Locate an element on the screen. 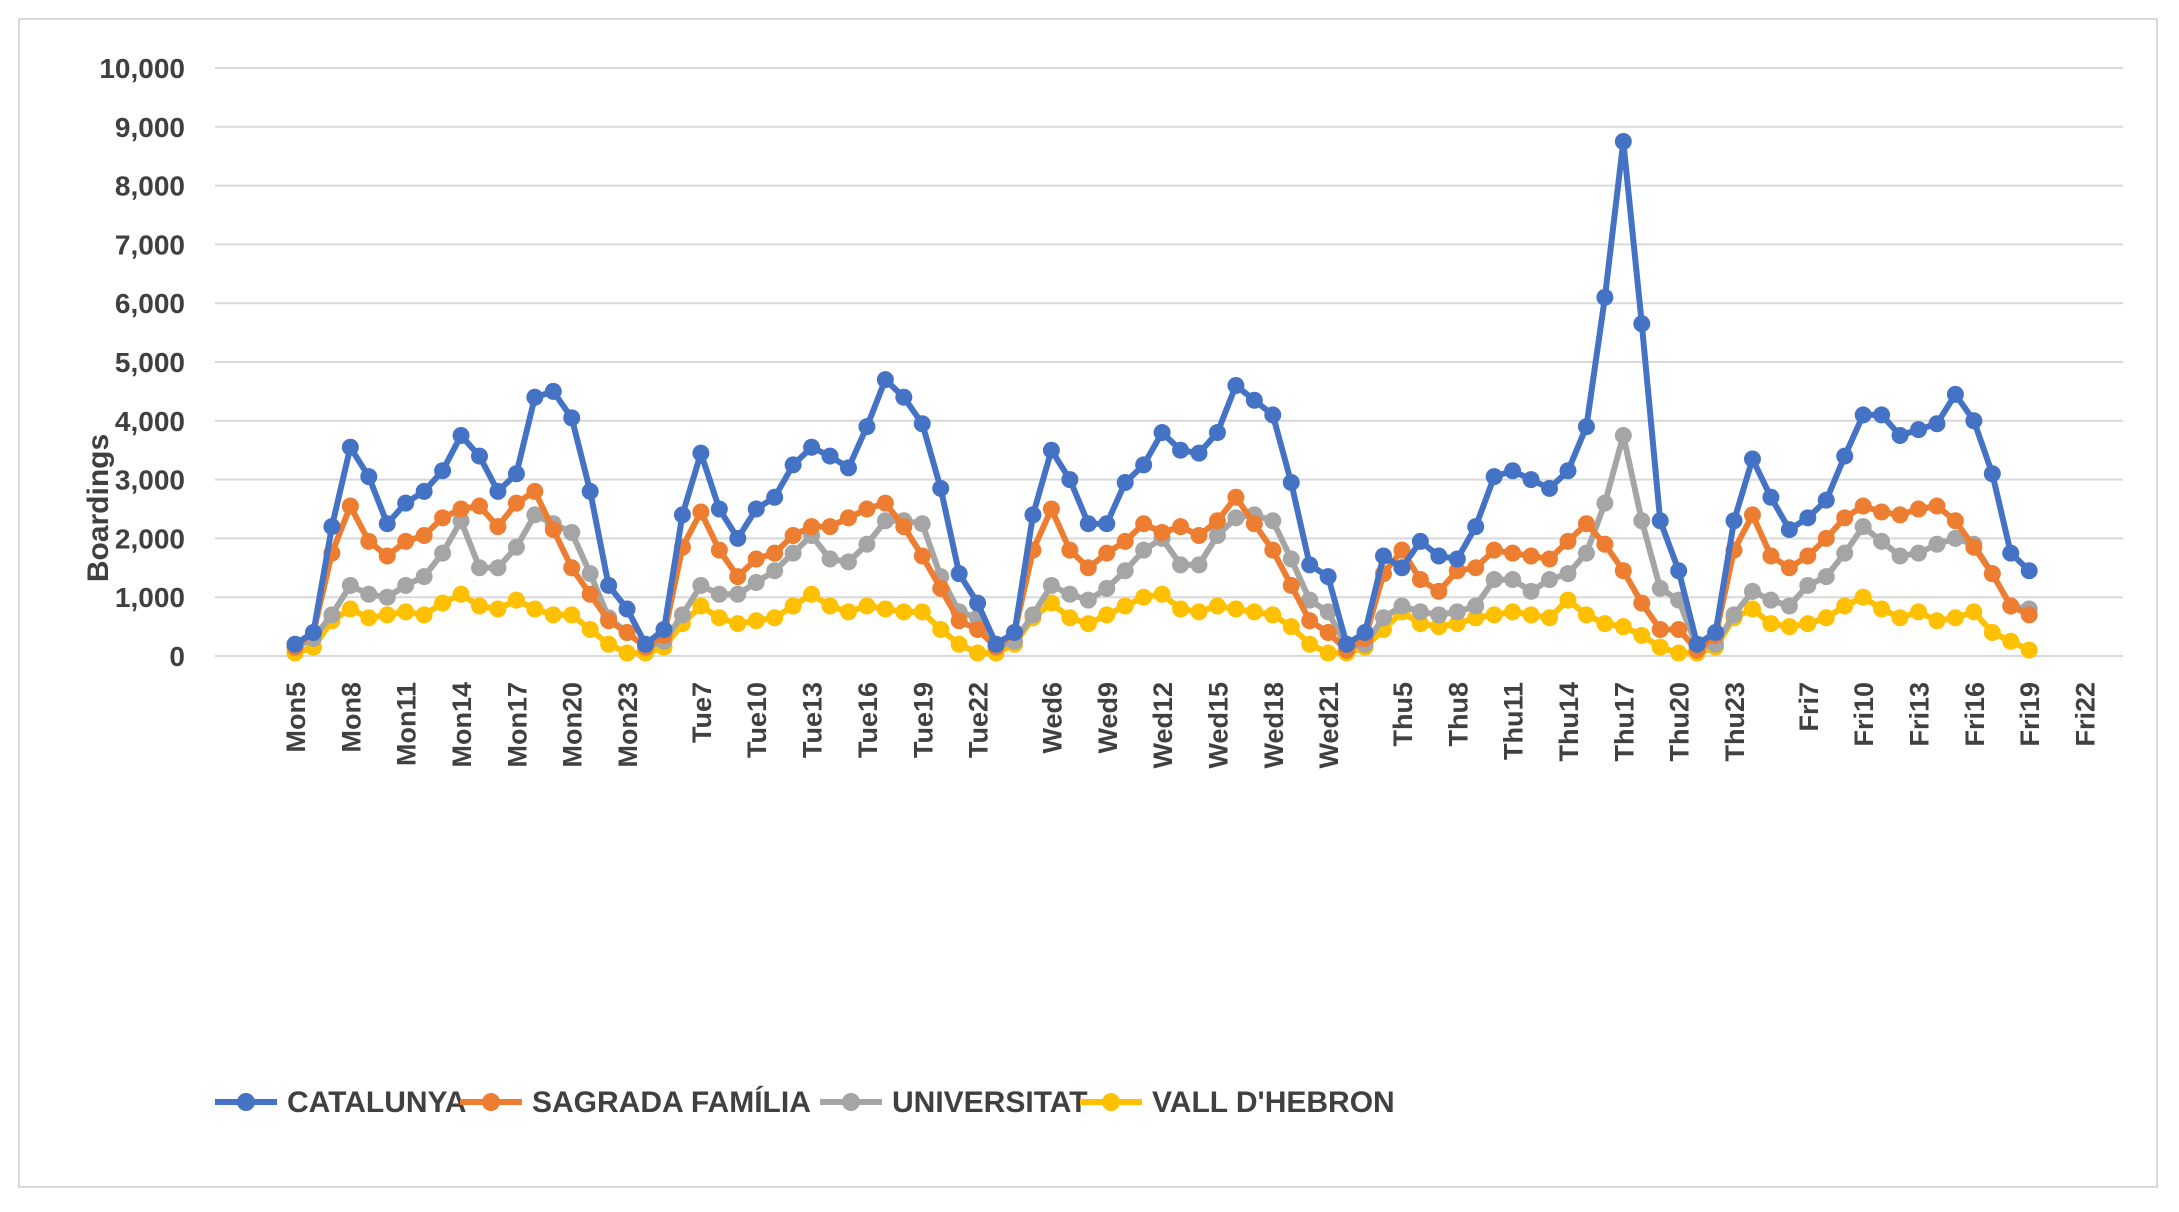 The height and width of the screenshot is (1212, 2179). y-tick-label: 7,000 is located at coordinates (150, 244).